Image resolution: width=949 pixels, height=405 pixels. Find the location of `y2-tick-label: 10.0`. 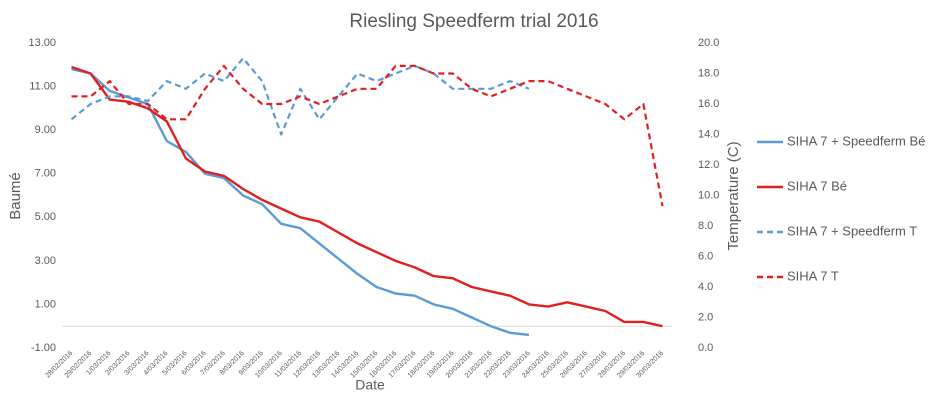

y2-tick-label: 10.0 is located at coordinates (708, 195).